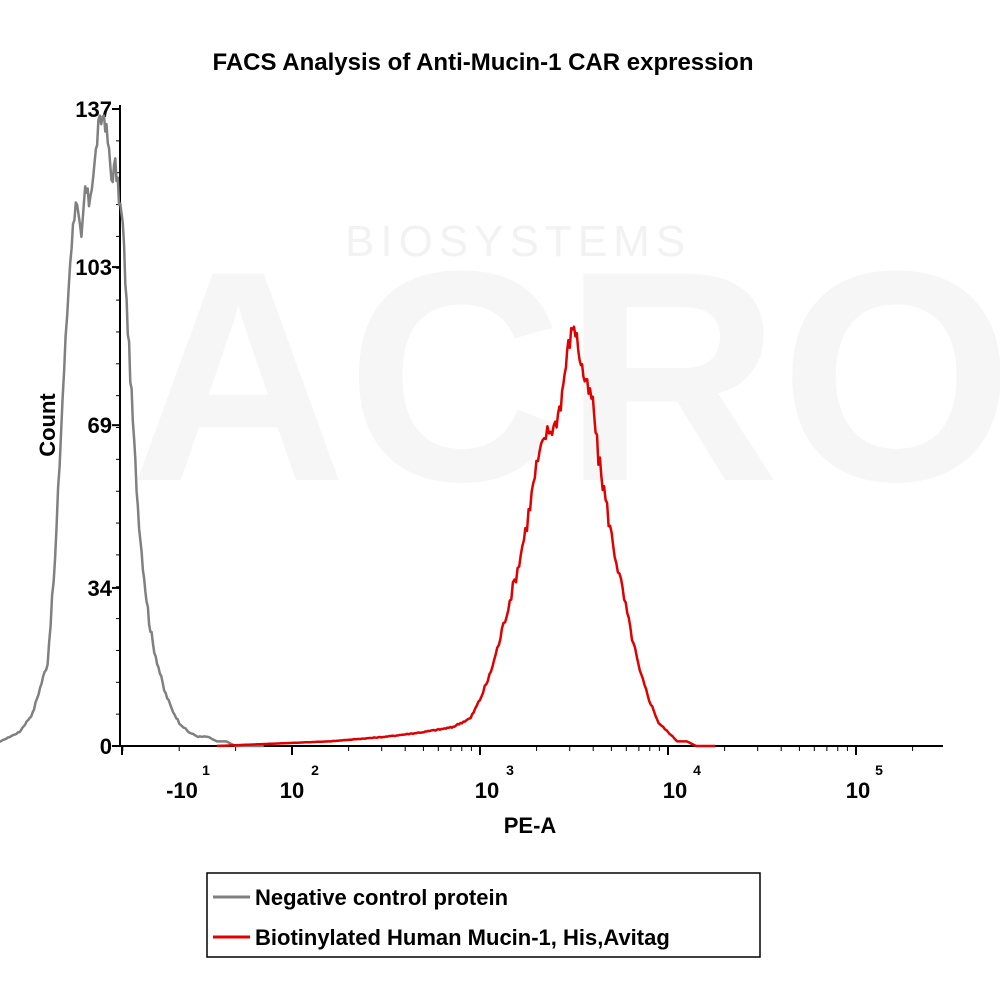 The width and height of the screenshot is (1000, 1000). What do you see at coordinates (93, 109) in the screenshot?
I see `y-tick-label: 137` at bounding box center [93, 109].